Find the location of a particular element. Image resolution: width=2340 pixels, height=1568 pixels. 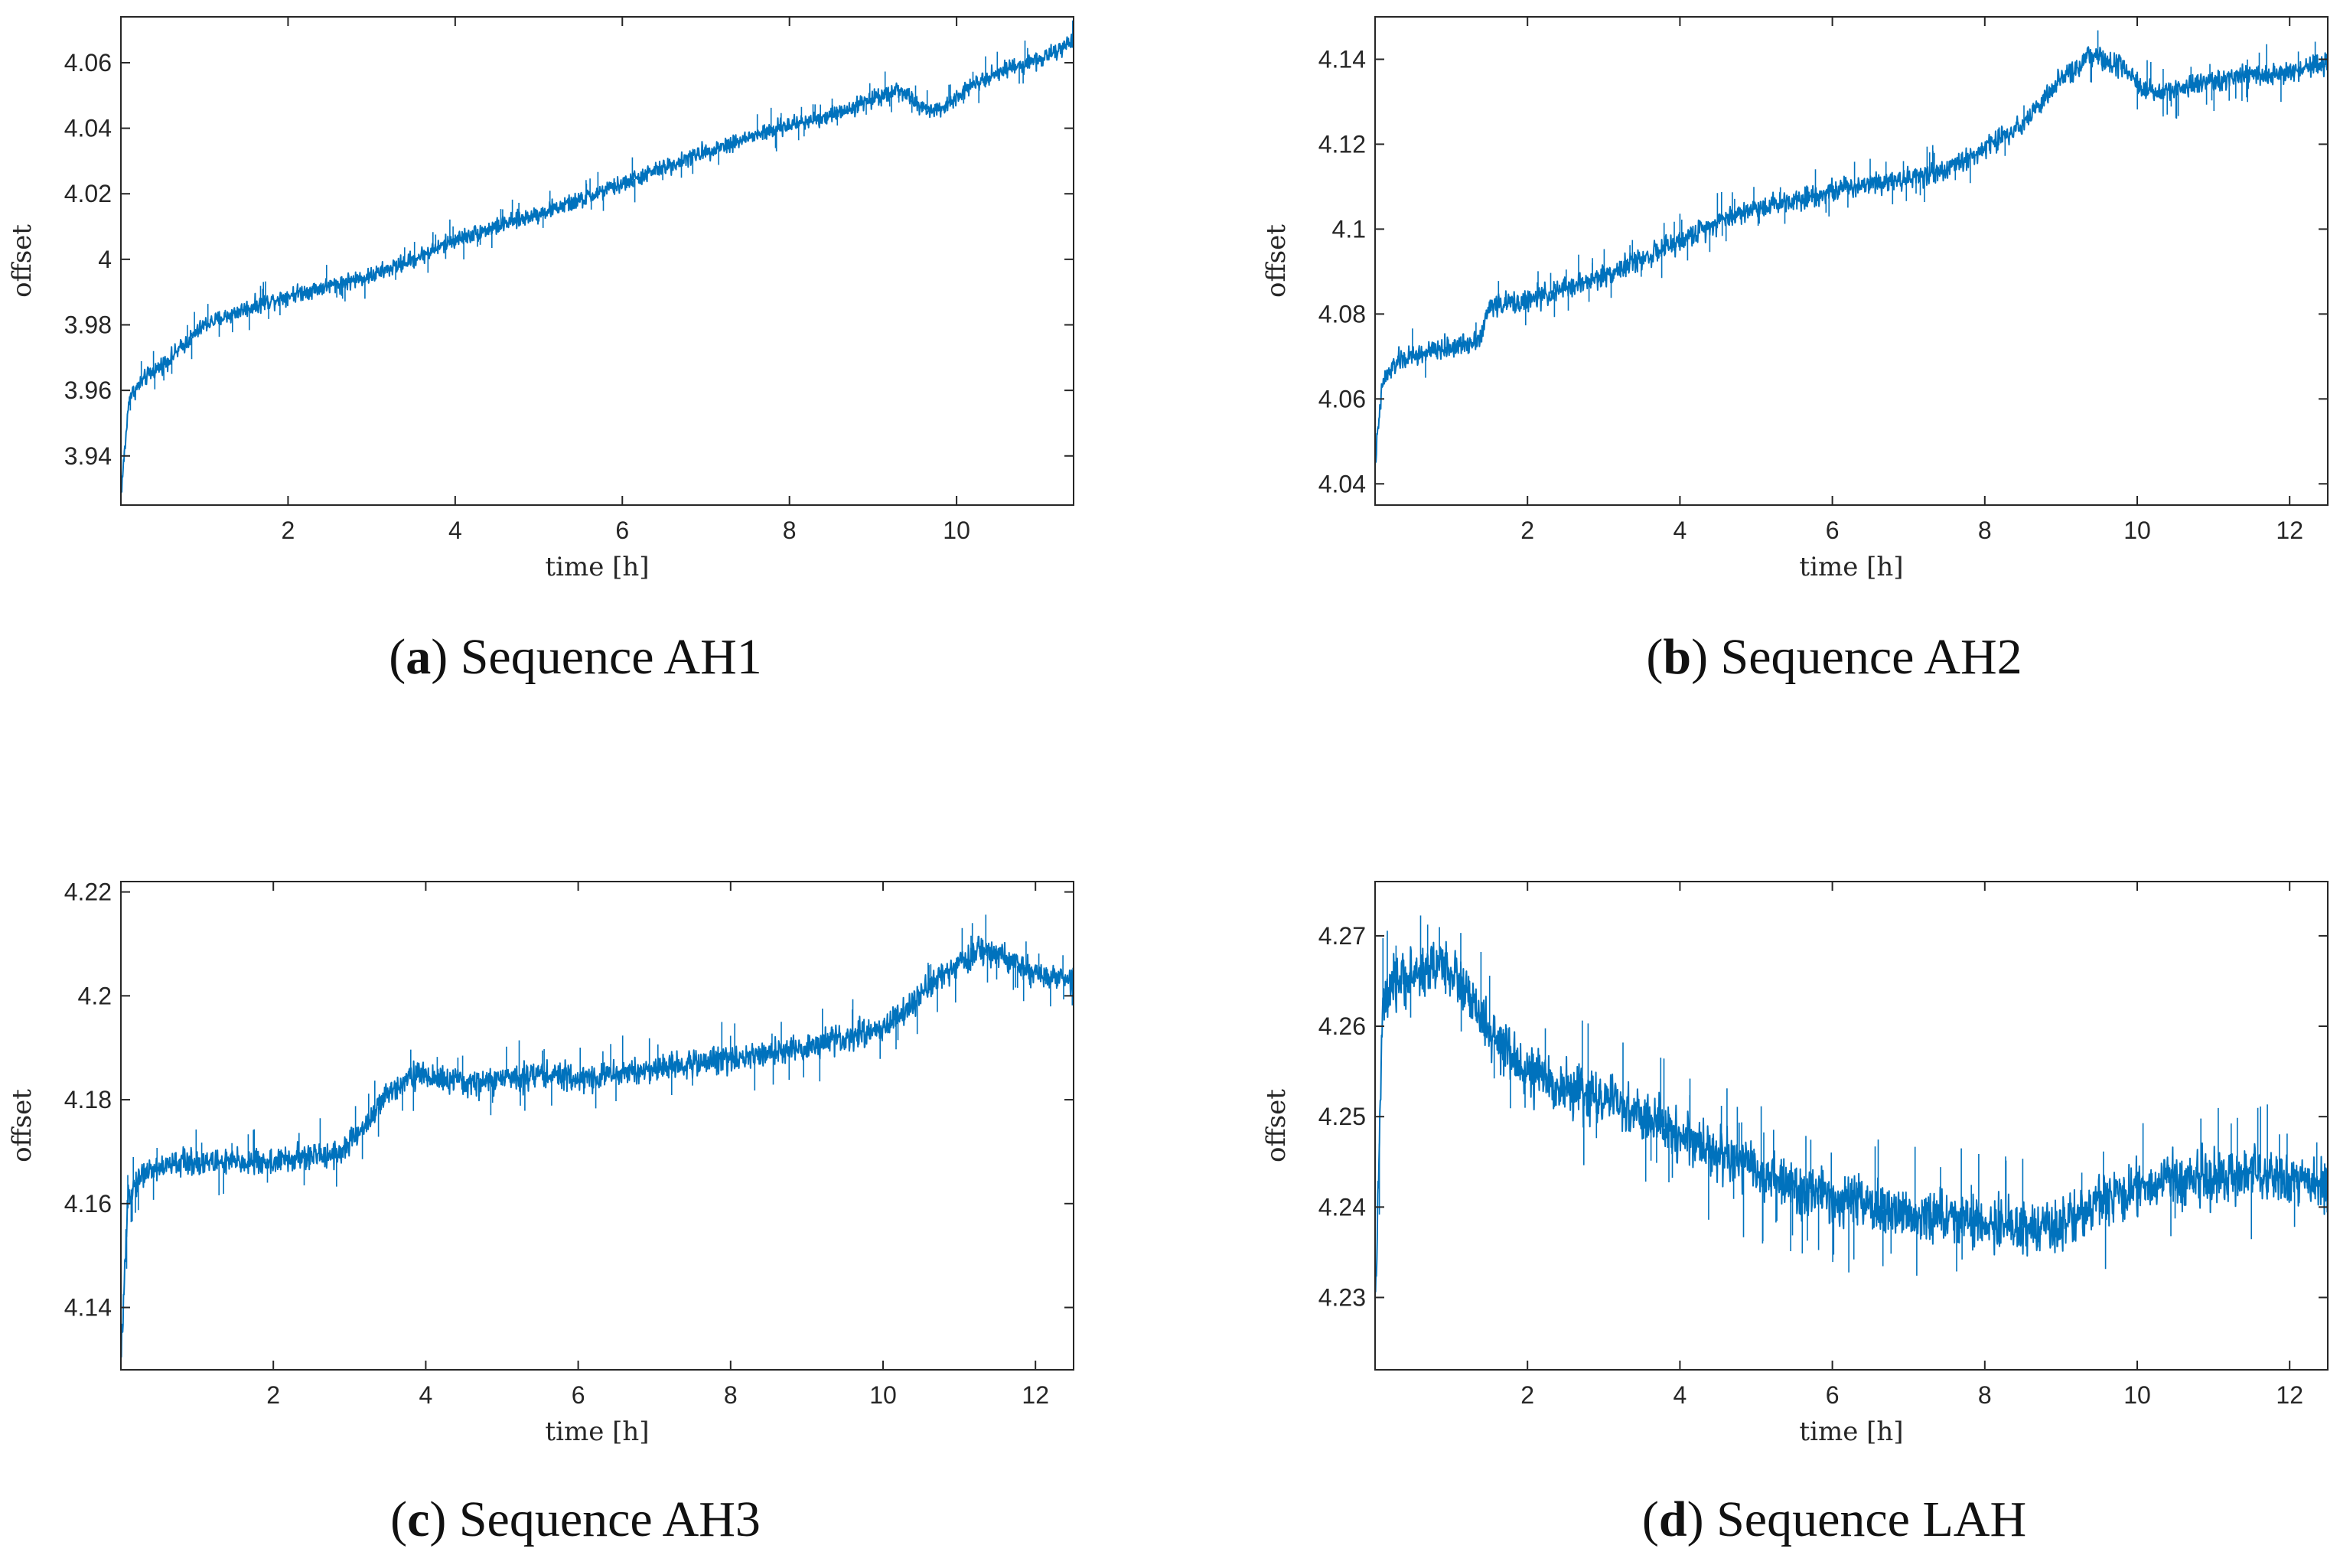

y-tick-label: 4.02 is located at coordinates (88, 193).